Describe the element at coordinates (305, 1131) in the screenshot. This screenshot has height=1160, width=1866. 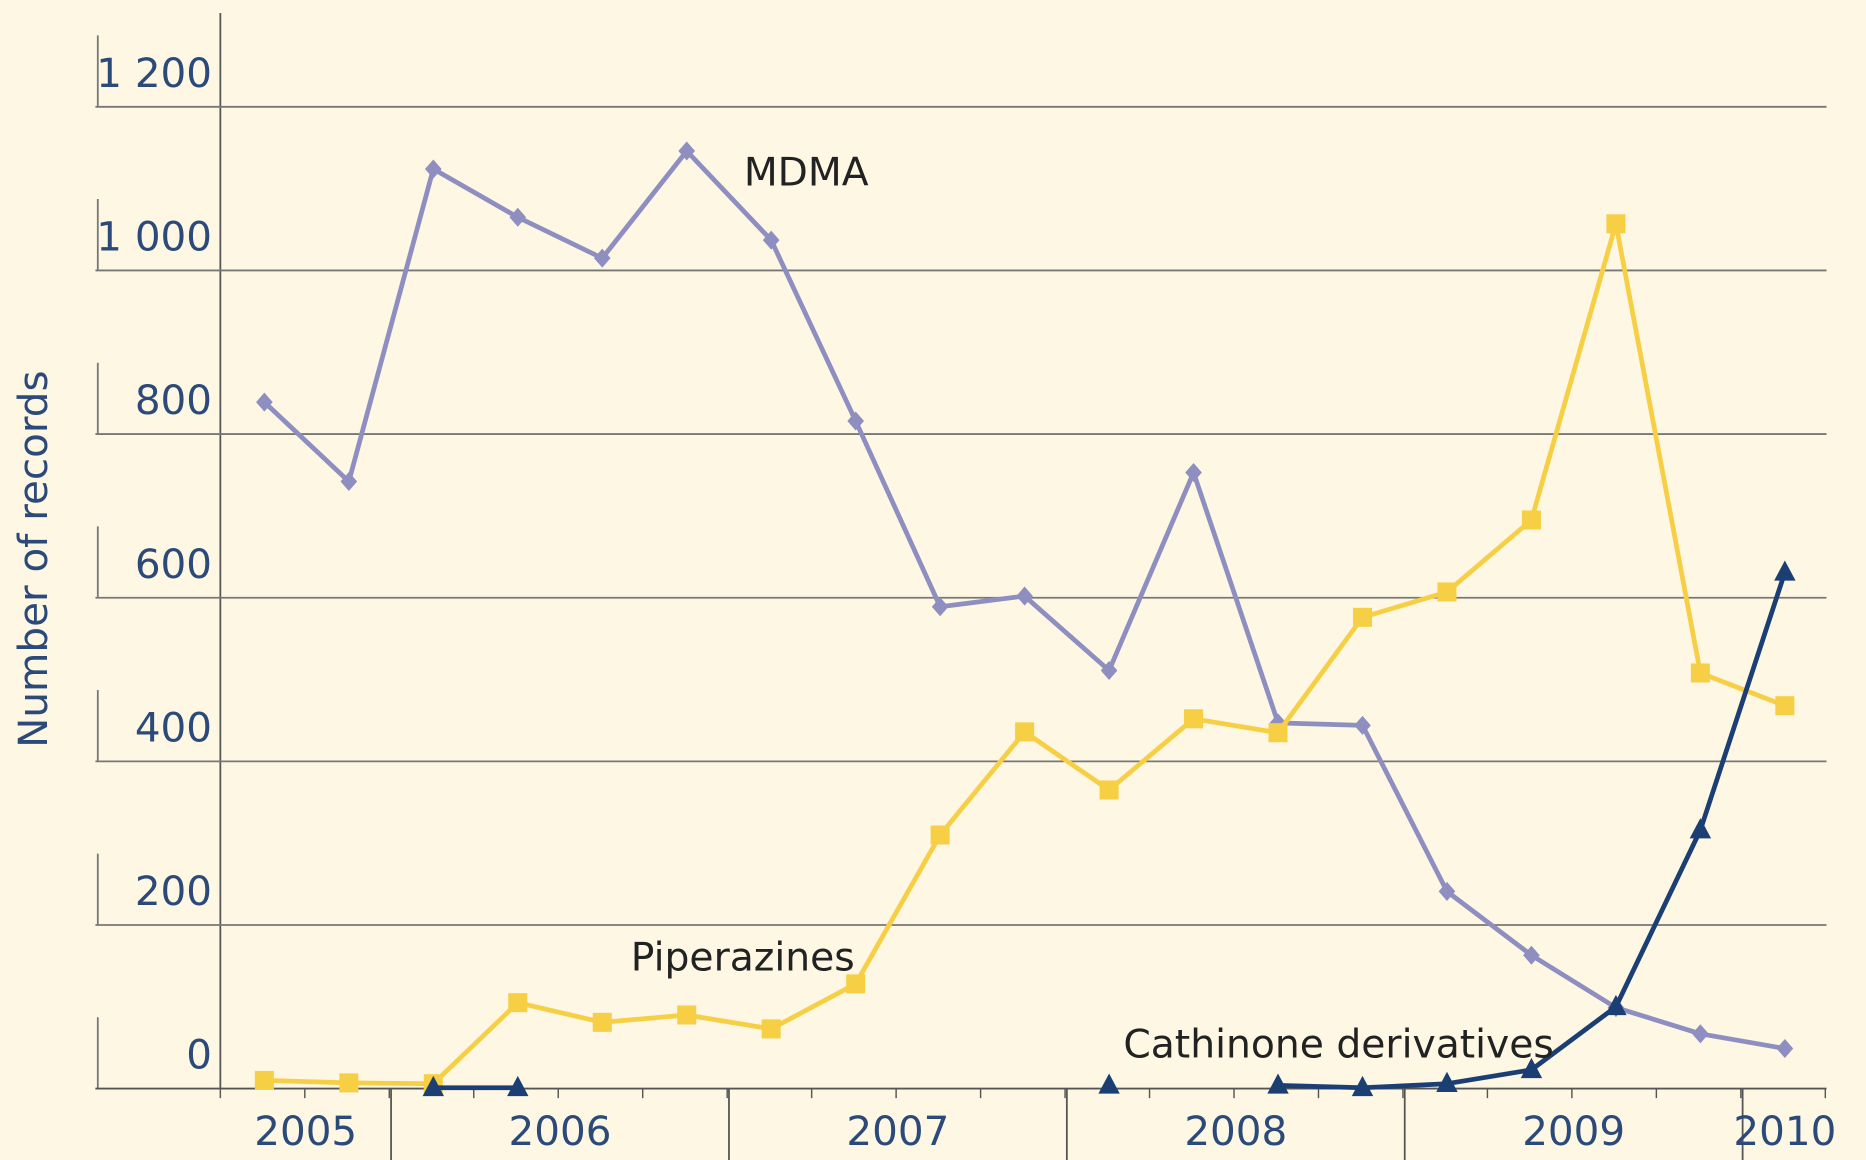
I see `x-tick-label: 2005` at that location.